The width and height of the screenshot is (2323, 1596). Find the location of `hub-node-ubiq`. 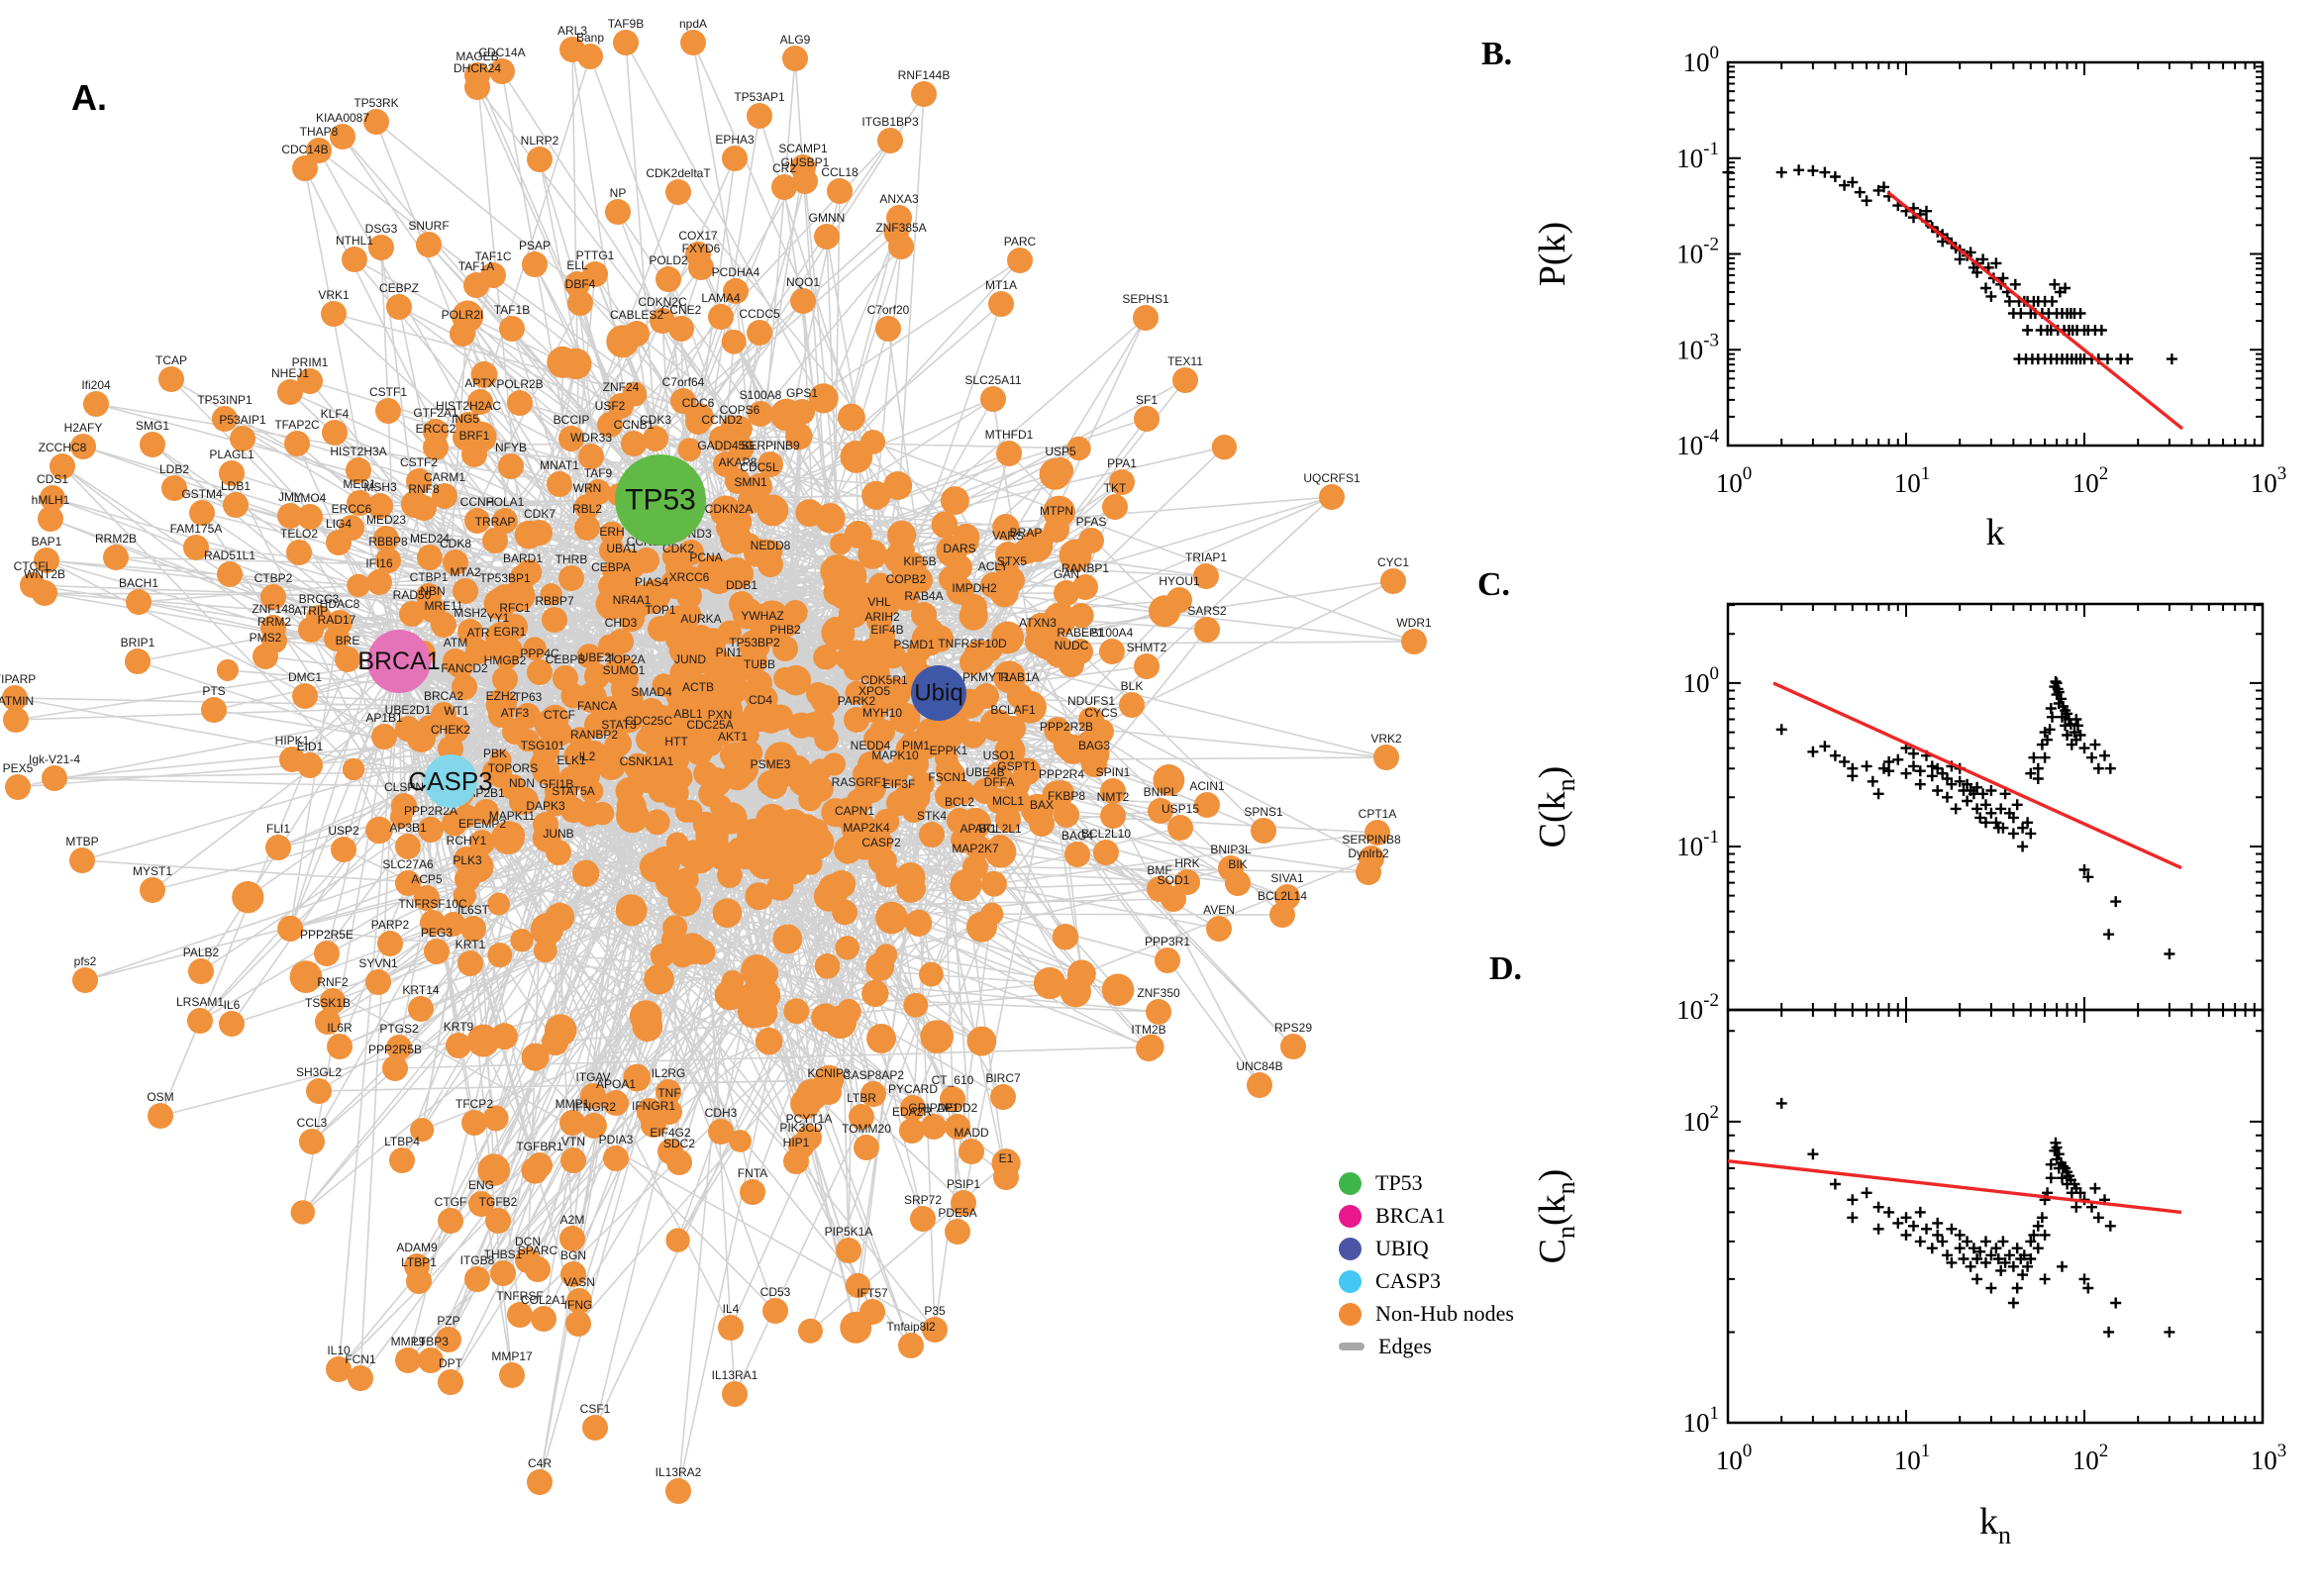

hub-node-ubiq is located at coordinates (938, 693).